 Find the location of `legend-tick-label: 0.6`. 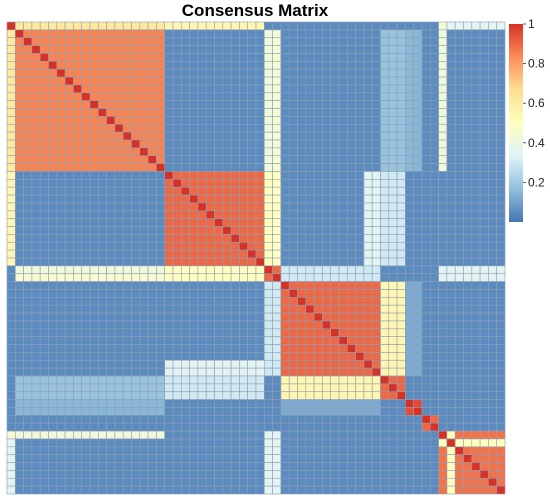

legend-tick-label: 0.6 is located at coordinates (536, 103).